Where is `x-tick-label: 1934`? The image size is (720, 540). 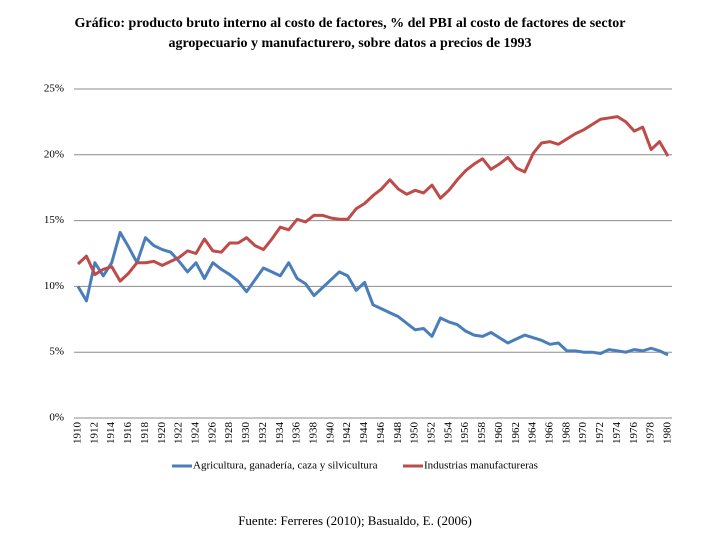 x-tick-label: 1934 is located at coordinates (280, 433).